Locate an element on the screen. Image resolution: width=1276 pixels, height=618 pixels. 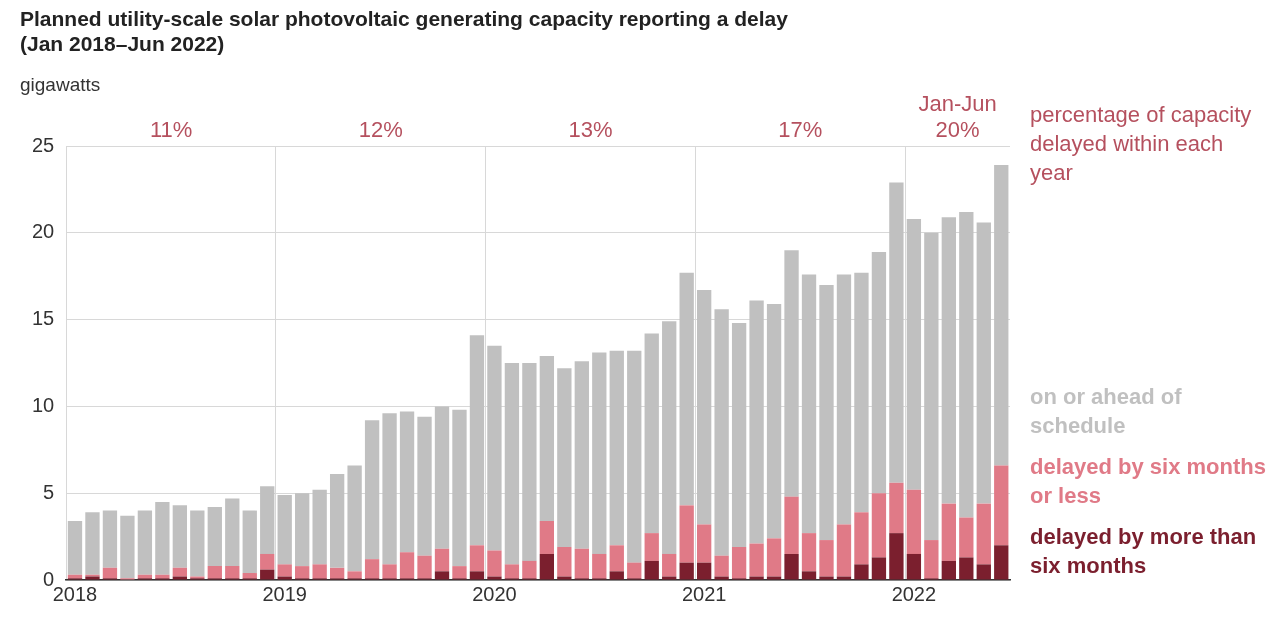
series-label: on or ahead of schedule is located at coordinates (1106, 411).